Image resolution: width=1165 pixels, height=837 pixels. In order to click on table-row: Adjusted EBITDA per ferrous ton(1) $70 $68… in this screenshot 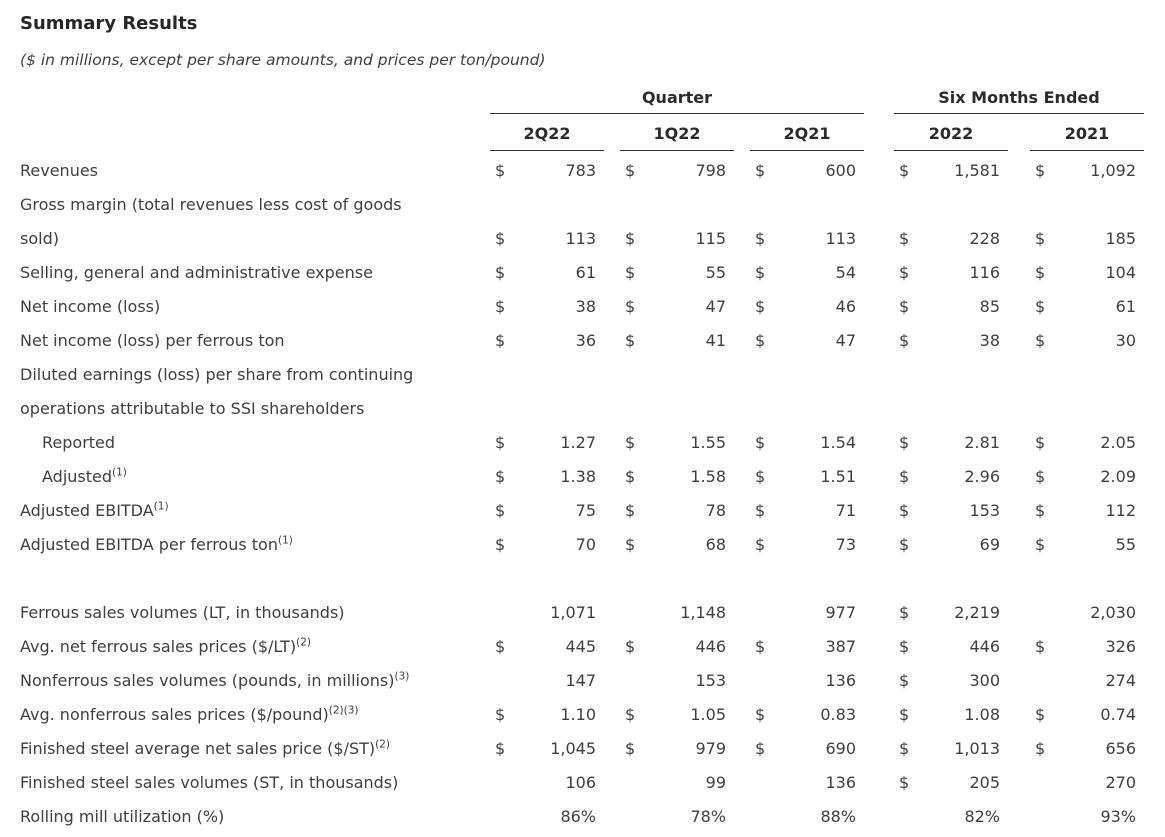, I will do `click(585, 545)`.